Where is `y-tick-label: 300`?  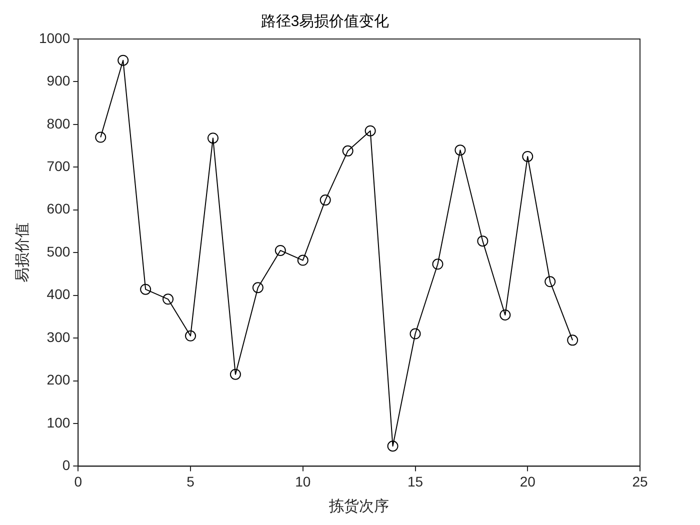
y-tick-label: 300 is located at coordinates (58, 336).